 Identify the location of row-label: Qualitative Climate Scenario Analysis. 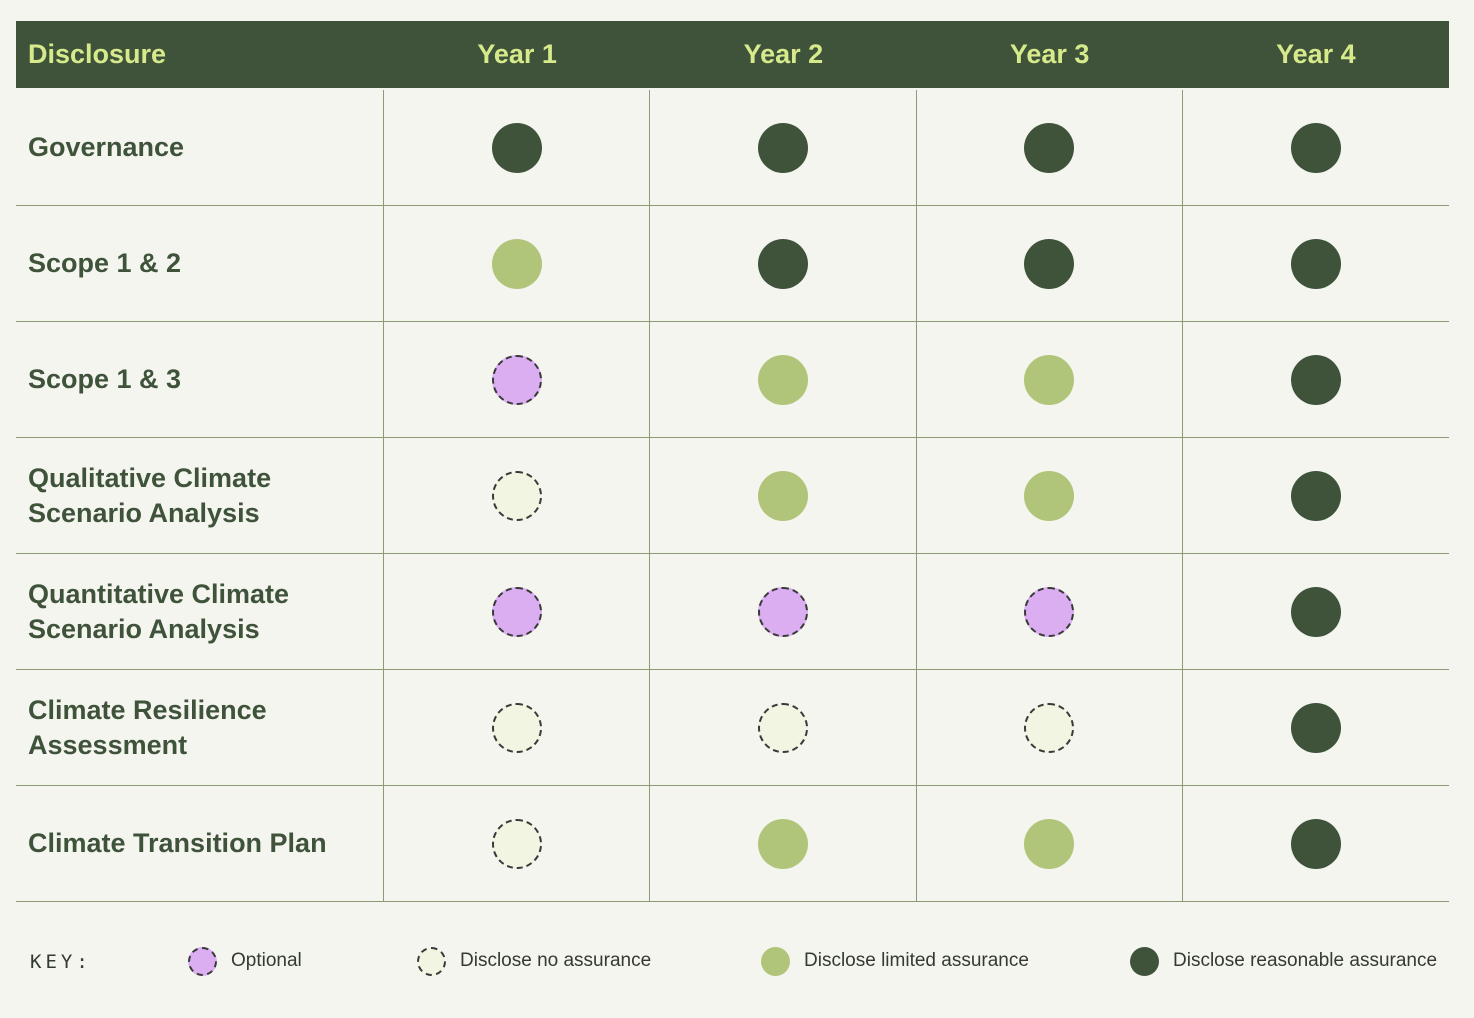
(200, 495).